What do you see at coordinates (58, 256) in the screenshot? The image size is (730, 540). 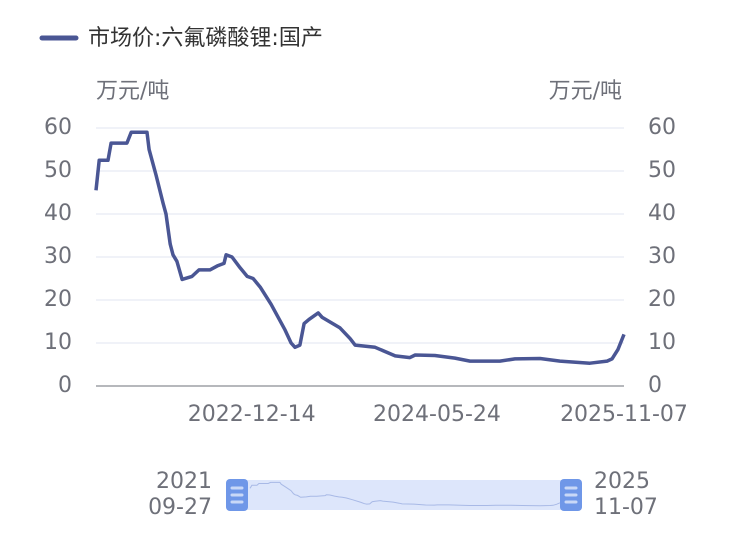 I see `y-tick-label: 30` at bounding box center [58, 256].